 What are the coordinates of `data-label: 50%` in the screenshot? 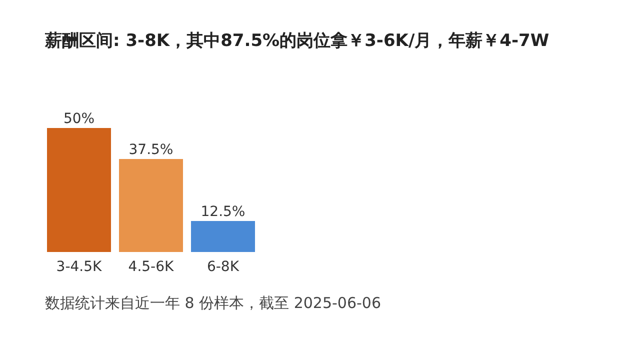 It's located at (79, 119).